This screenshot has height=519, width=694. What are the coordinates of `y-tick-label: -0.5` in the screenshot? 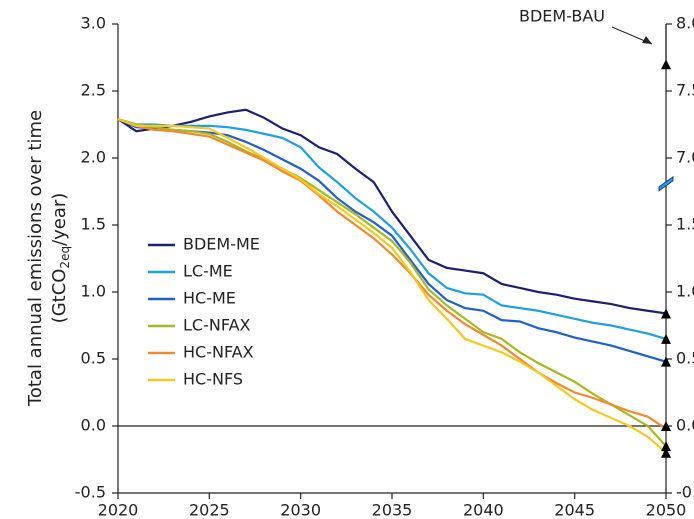 It's located at (90, 492).